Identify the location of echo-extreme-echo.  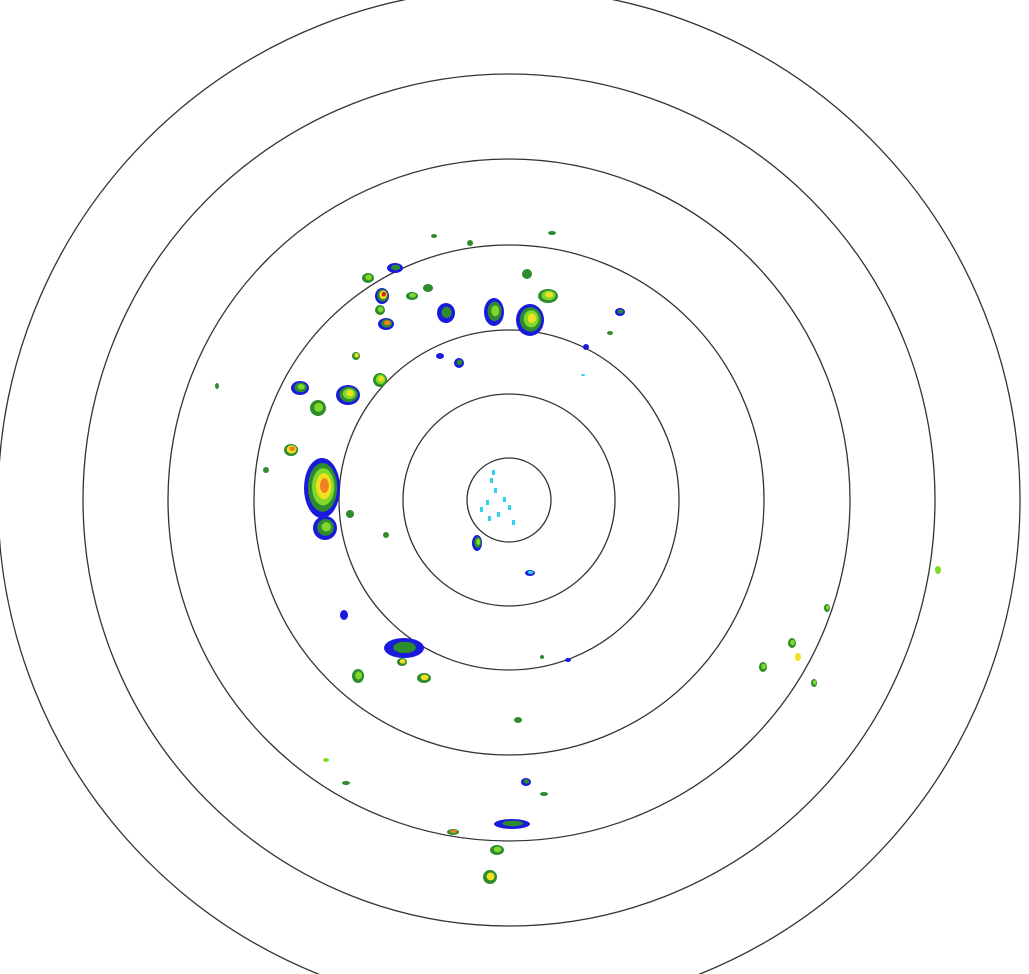
(383, 294).